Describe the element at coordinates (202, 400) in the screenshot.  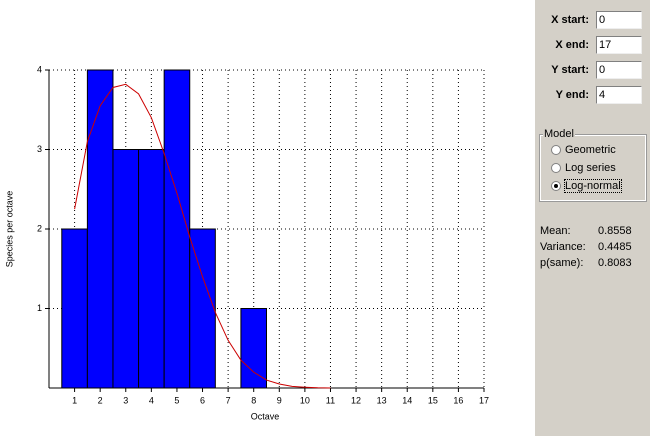
I see `x-tick-label: 6` at that location.